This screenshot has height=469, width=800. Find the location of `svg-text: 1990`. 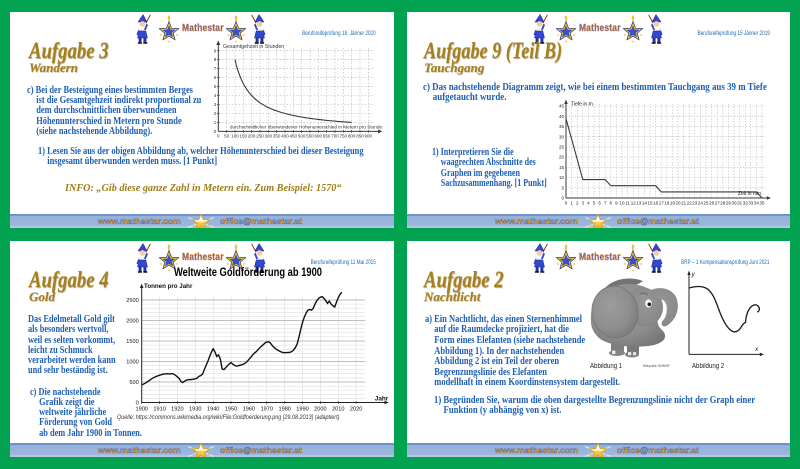

svg-text: 1990 is located at coordinates (302, 410).